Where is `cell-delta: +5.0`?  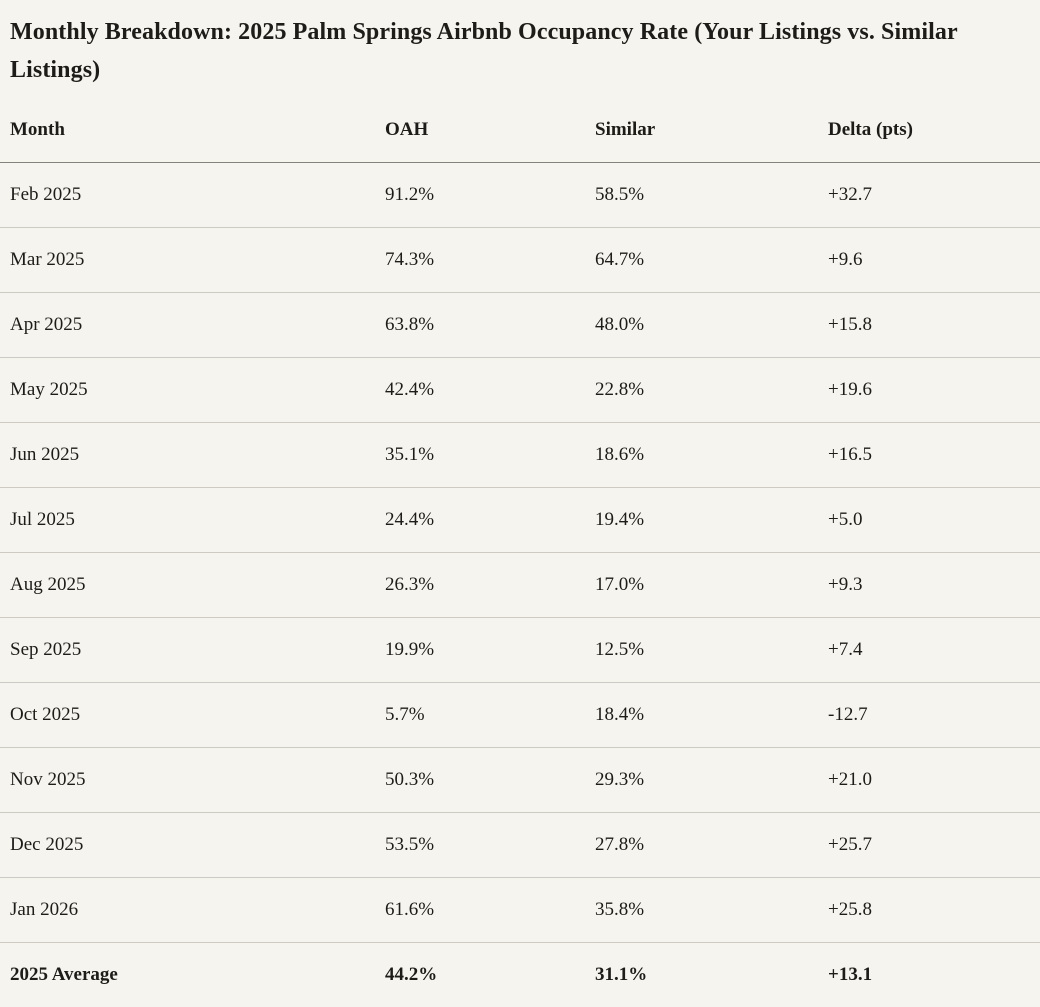
cell-delta: +5.0 is located at coordinates (929, 520).